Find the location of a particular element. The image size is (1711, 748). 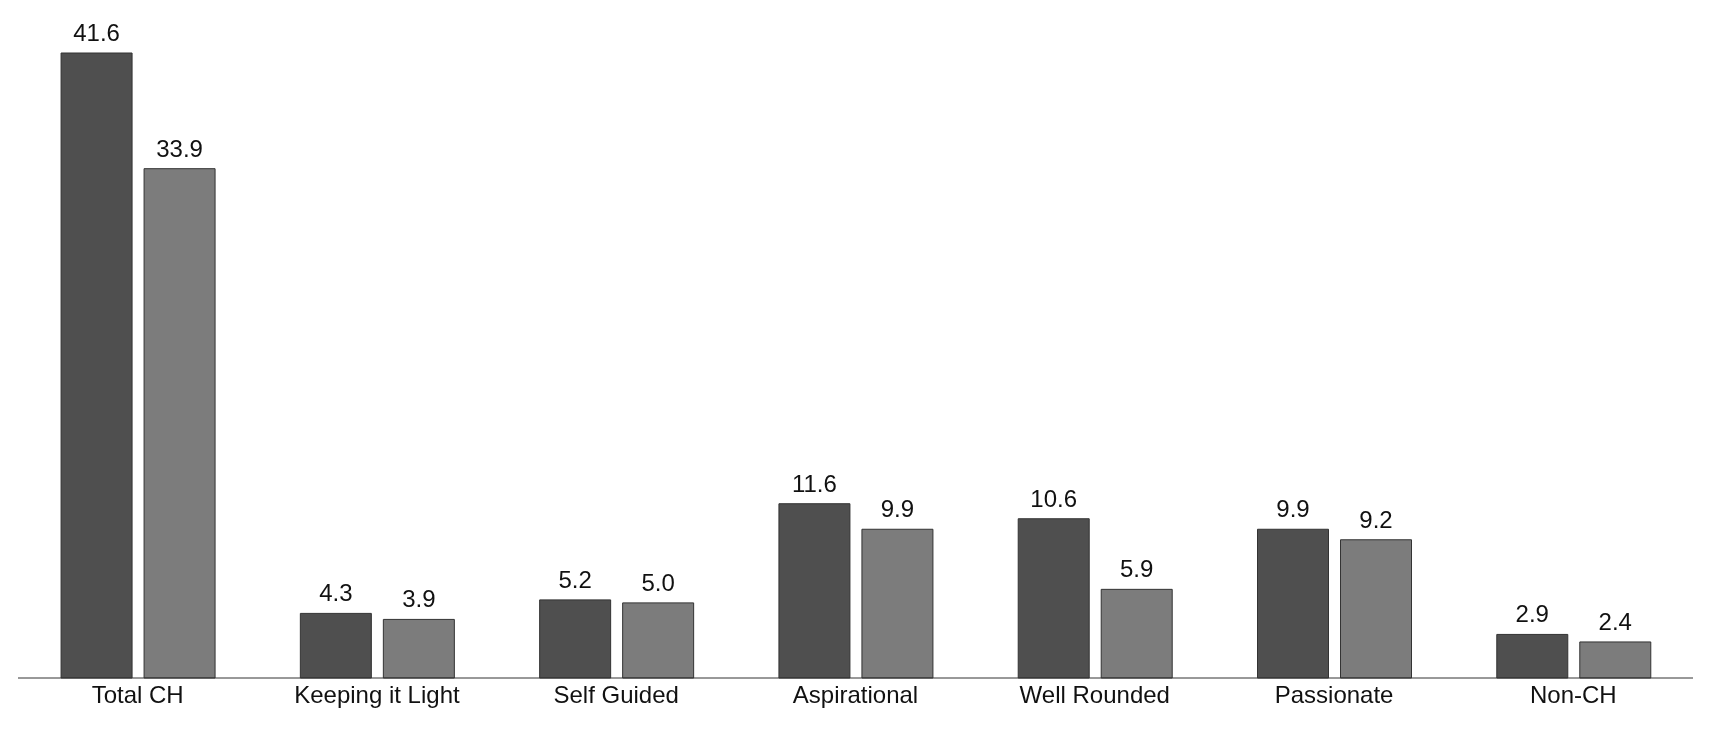

data-label: 10.6 is located at coordinates (1054, 498).